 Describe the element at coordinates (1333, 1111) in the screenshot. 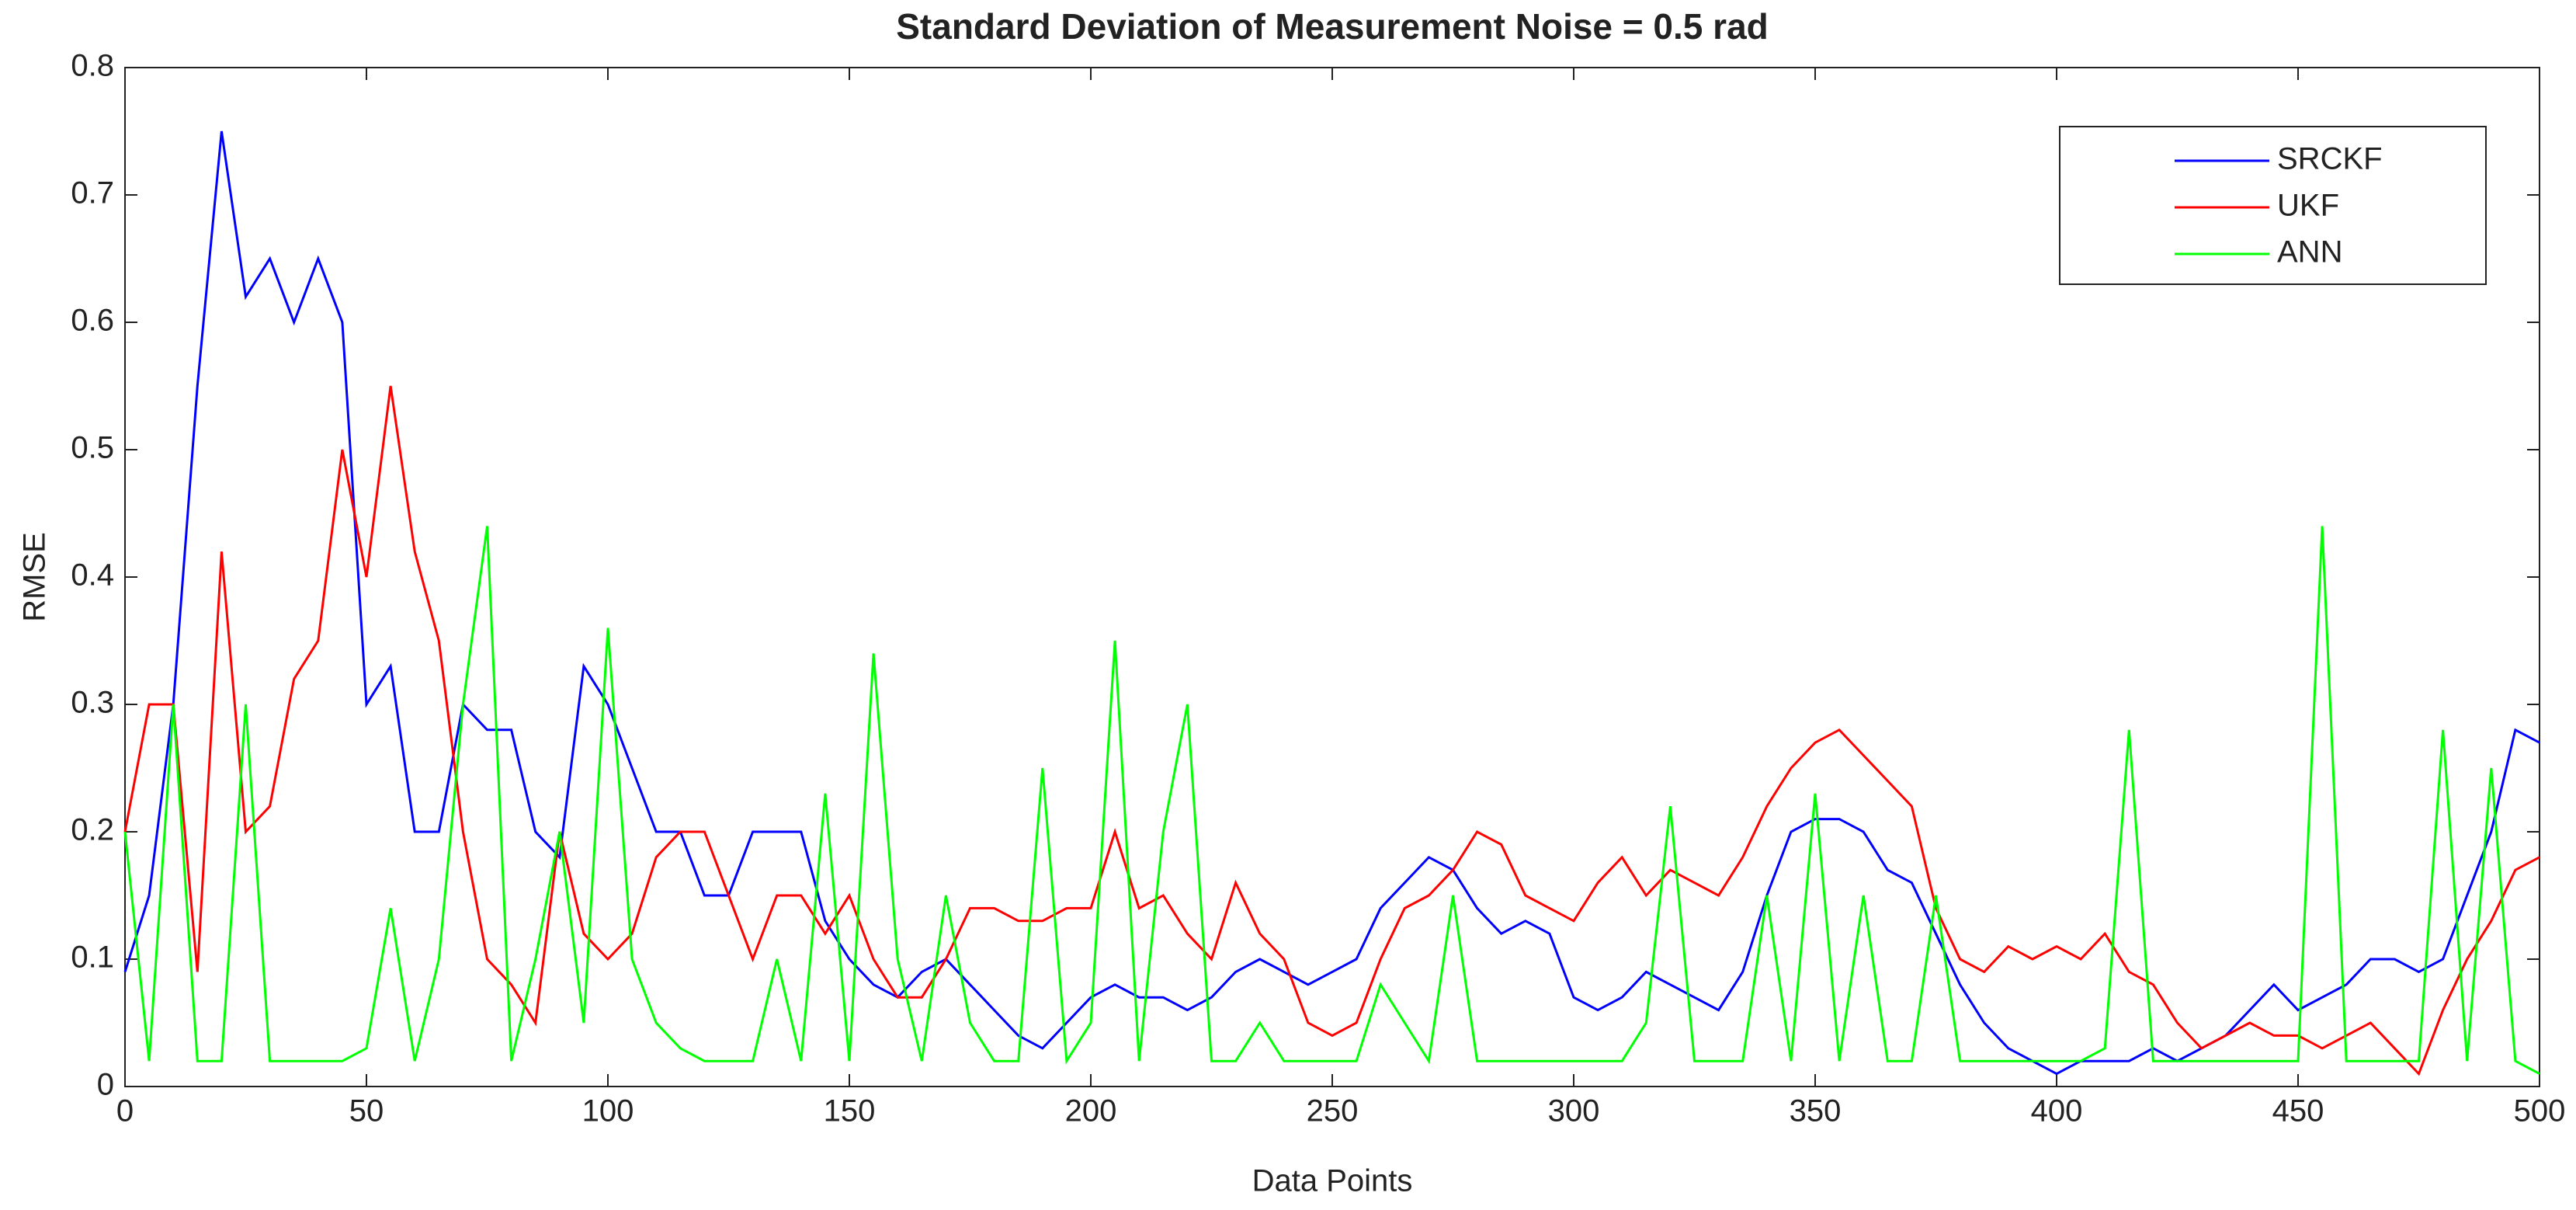

I see `x-tick-label: 250` at that location.